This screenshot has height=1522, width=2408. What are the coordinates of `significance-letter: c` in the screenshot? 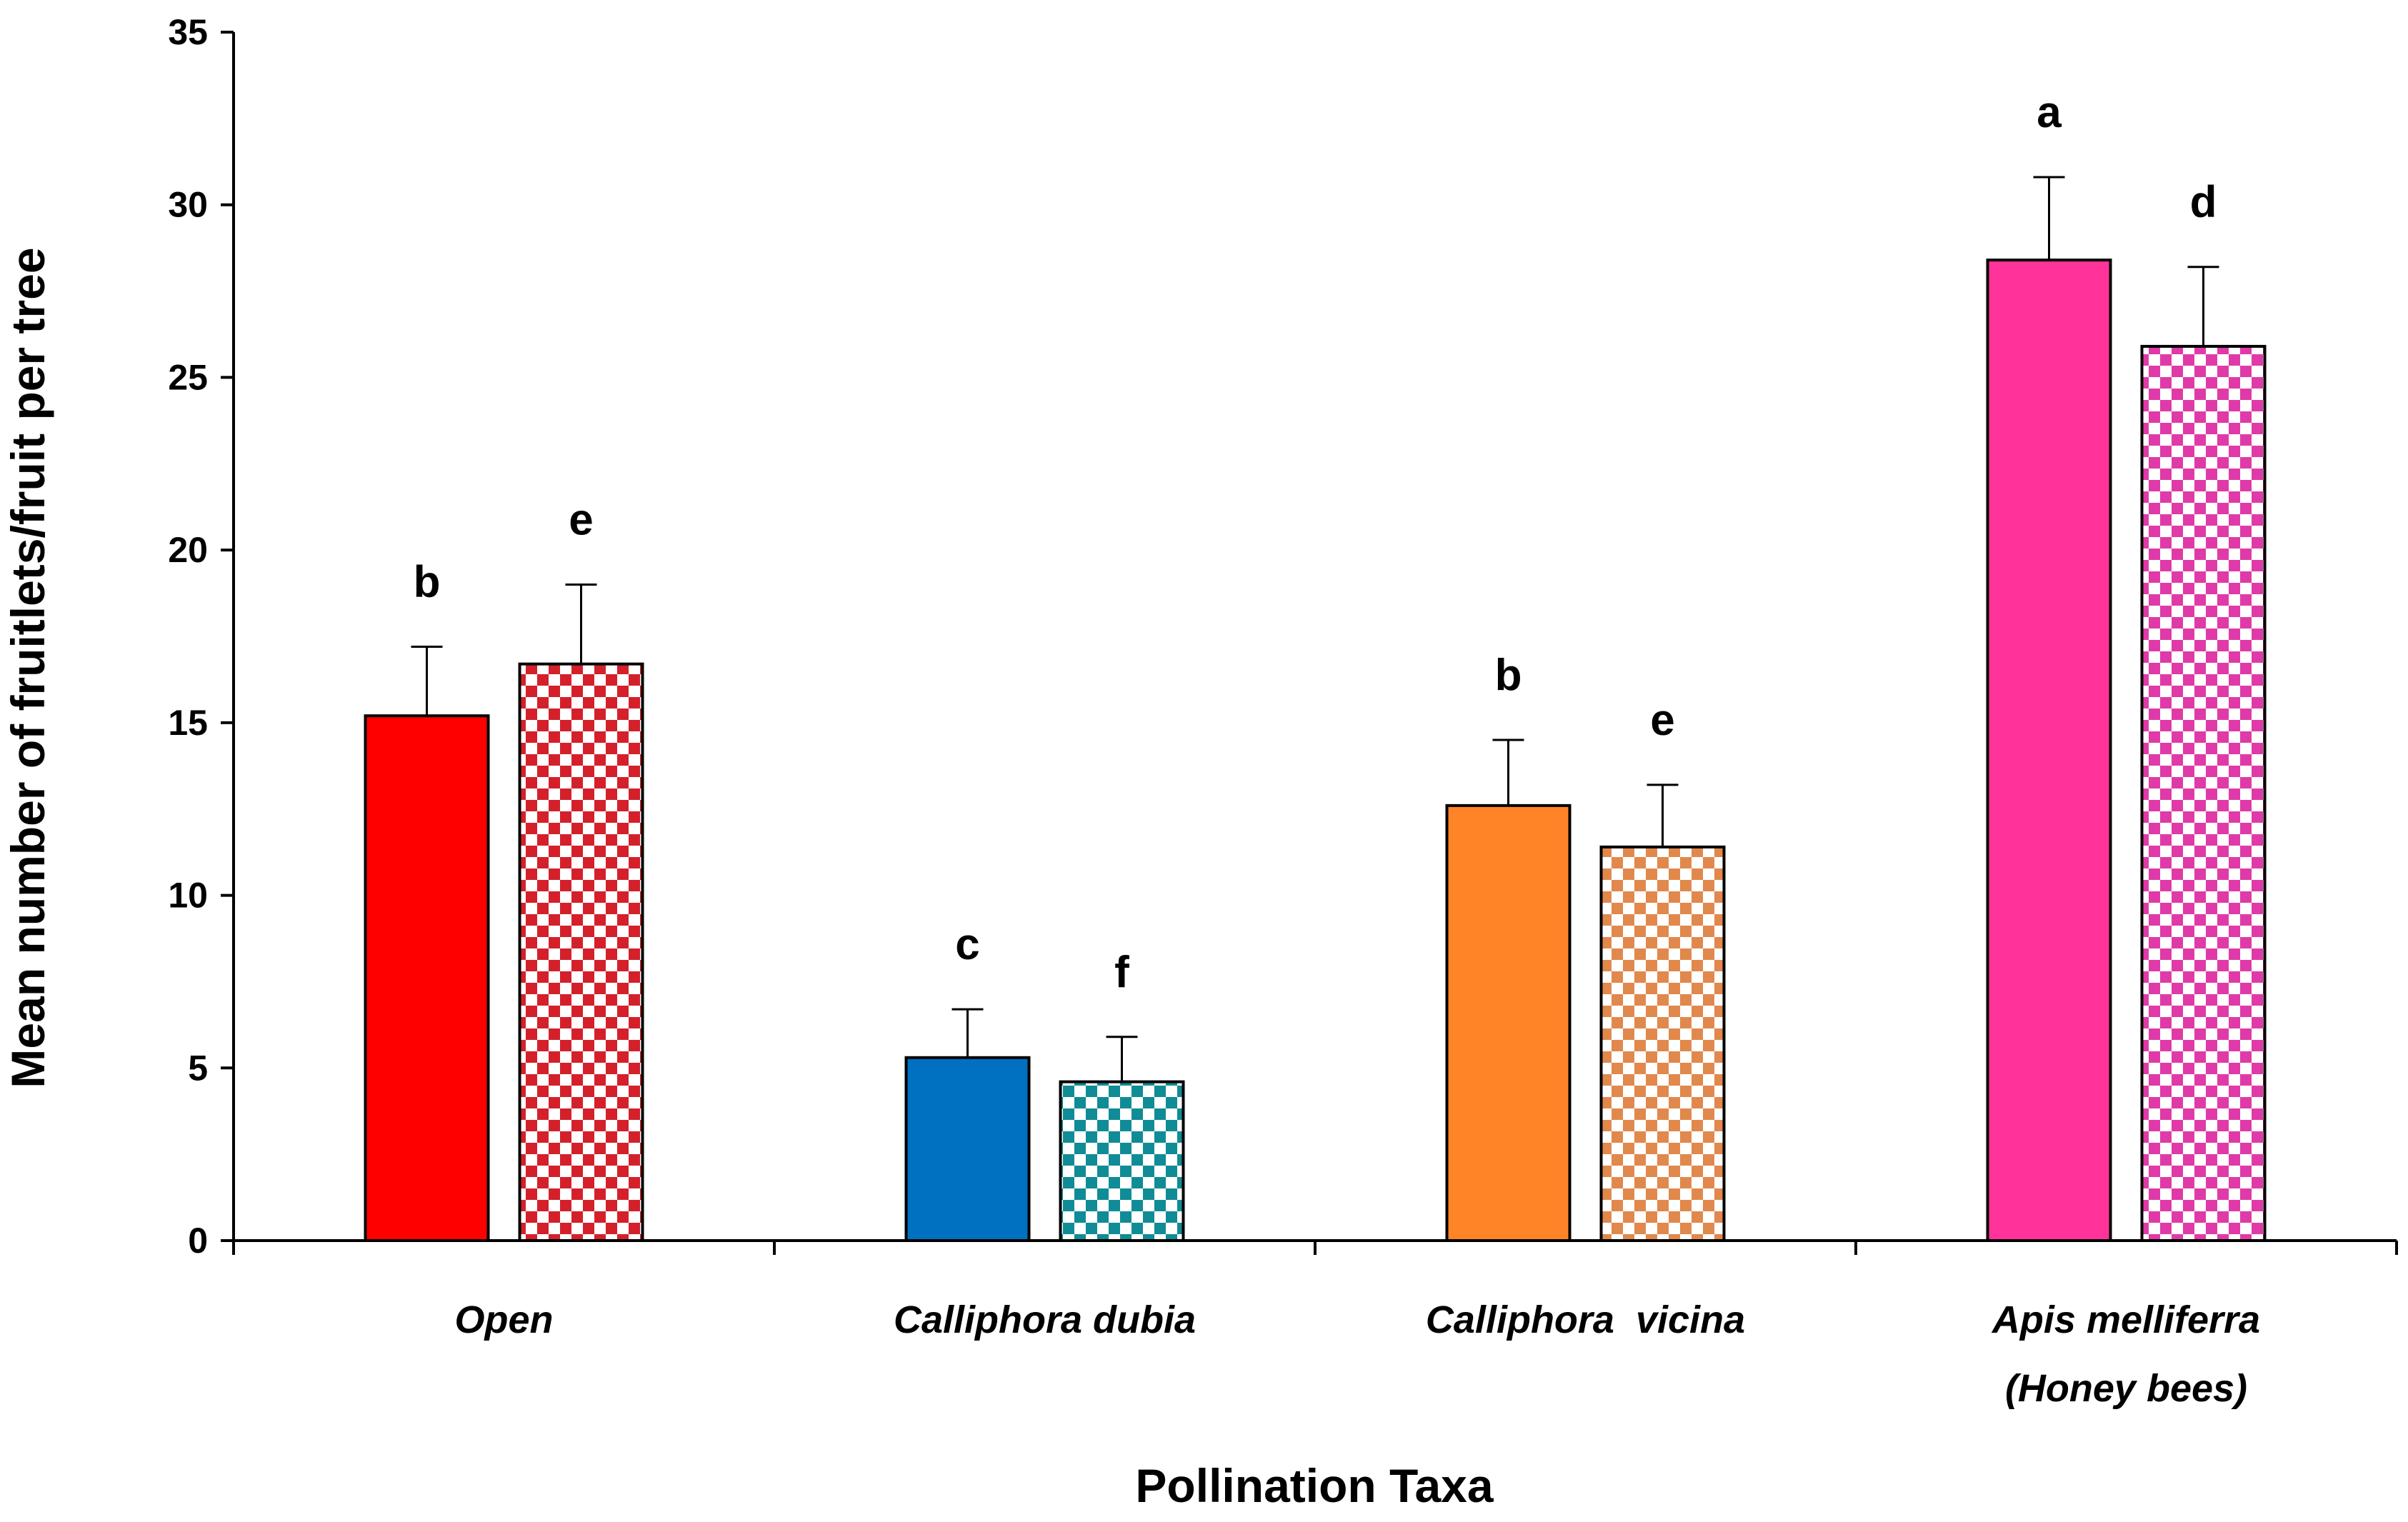 It's located at (967, 945).